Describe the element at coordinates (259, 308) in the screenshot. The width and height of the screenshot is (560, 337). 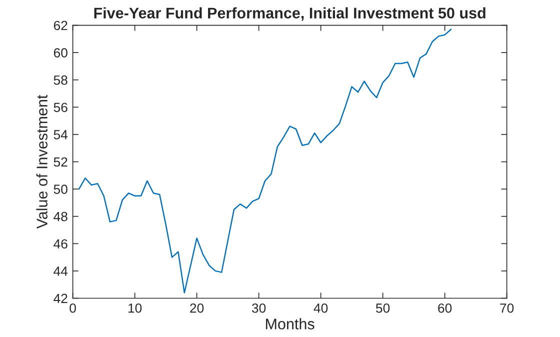
I see `x-tick-label: 30` at that location.